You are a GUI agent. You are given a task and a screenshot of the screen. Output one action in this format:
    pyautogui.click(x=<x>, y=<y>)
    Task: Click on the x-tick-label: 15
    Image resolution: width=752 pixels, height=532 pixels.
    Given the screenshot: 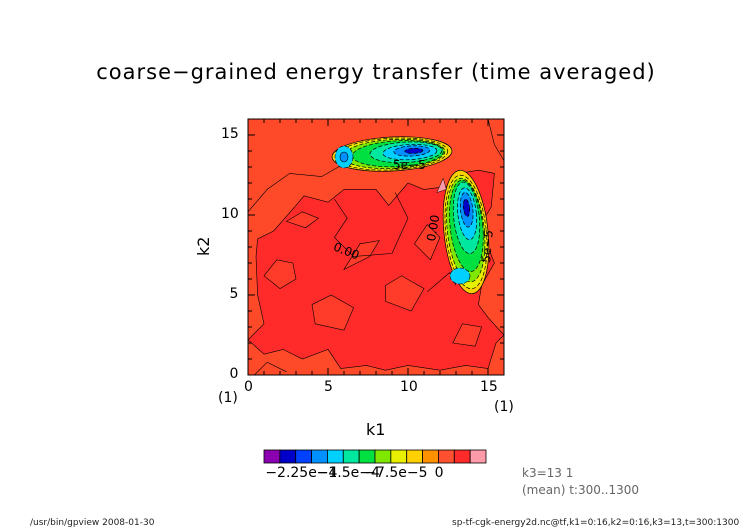 What is the action you would take?
    pyautogui.click(x=489, y=387)
    